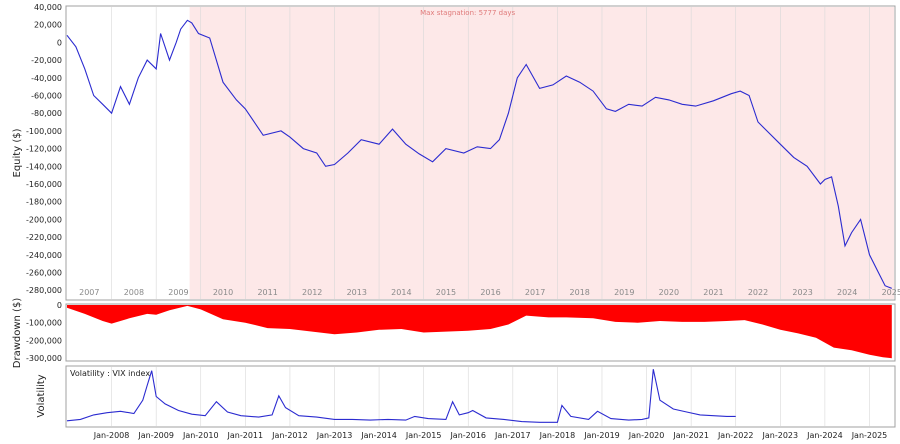 This screenshot has width=900, height=444. I want to click on xtick-label: Jan-2020, so click(646, 435).